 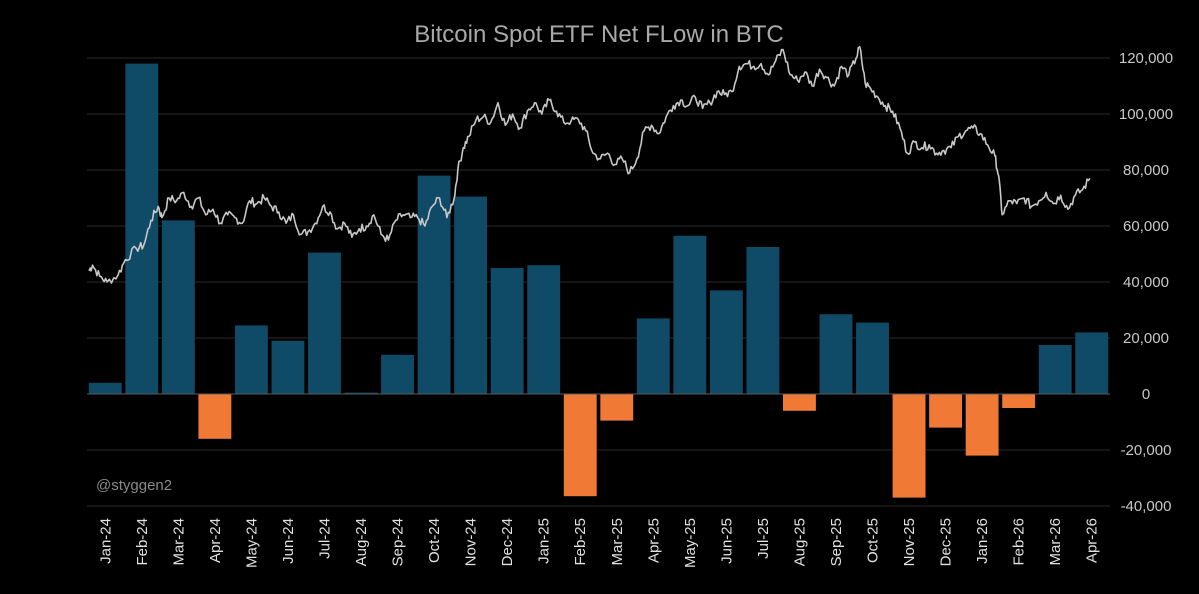 What do you see at coordinates (178, 542) in the screenshot?
I see `x-tick-label: Mar-24` at bounding box center [178, 542].